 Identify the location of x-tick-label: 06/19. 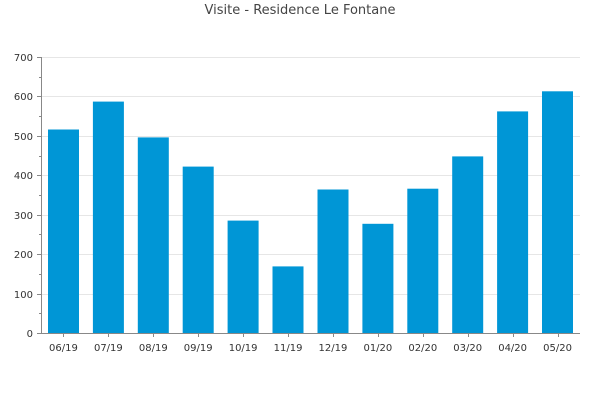
(63, 348).